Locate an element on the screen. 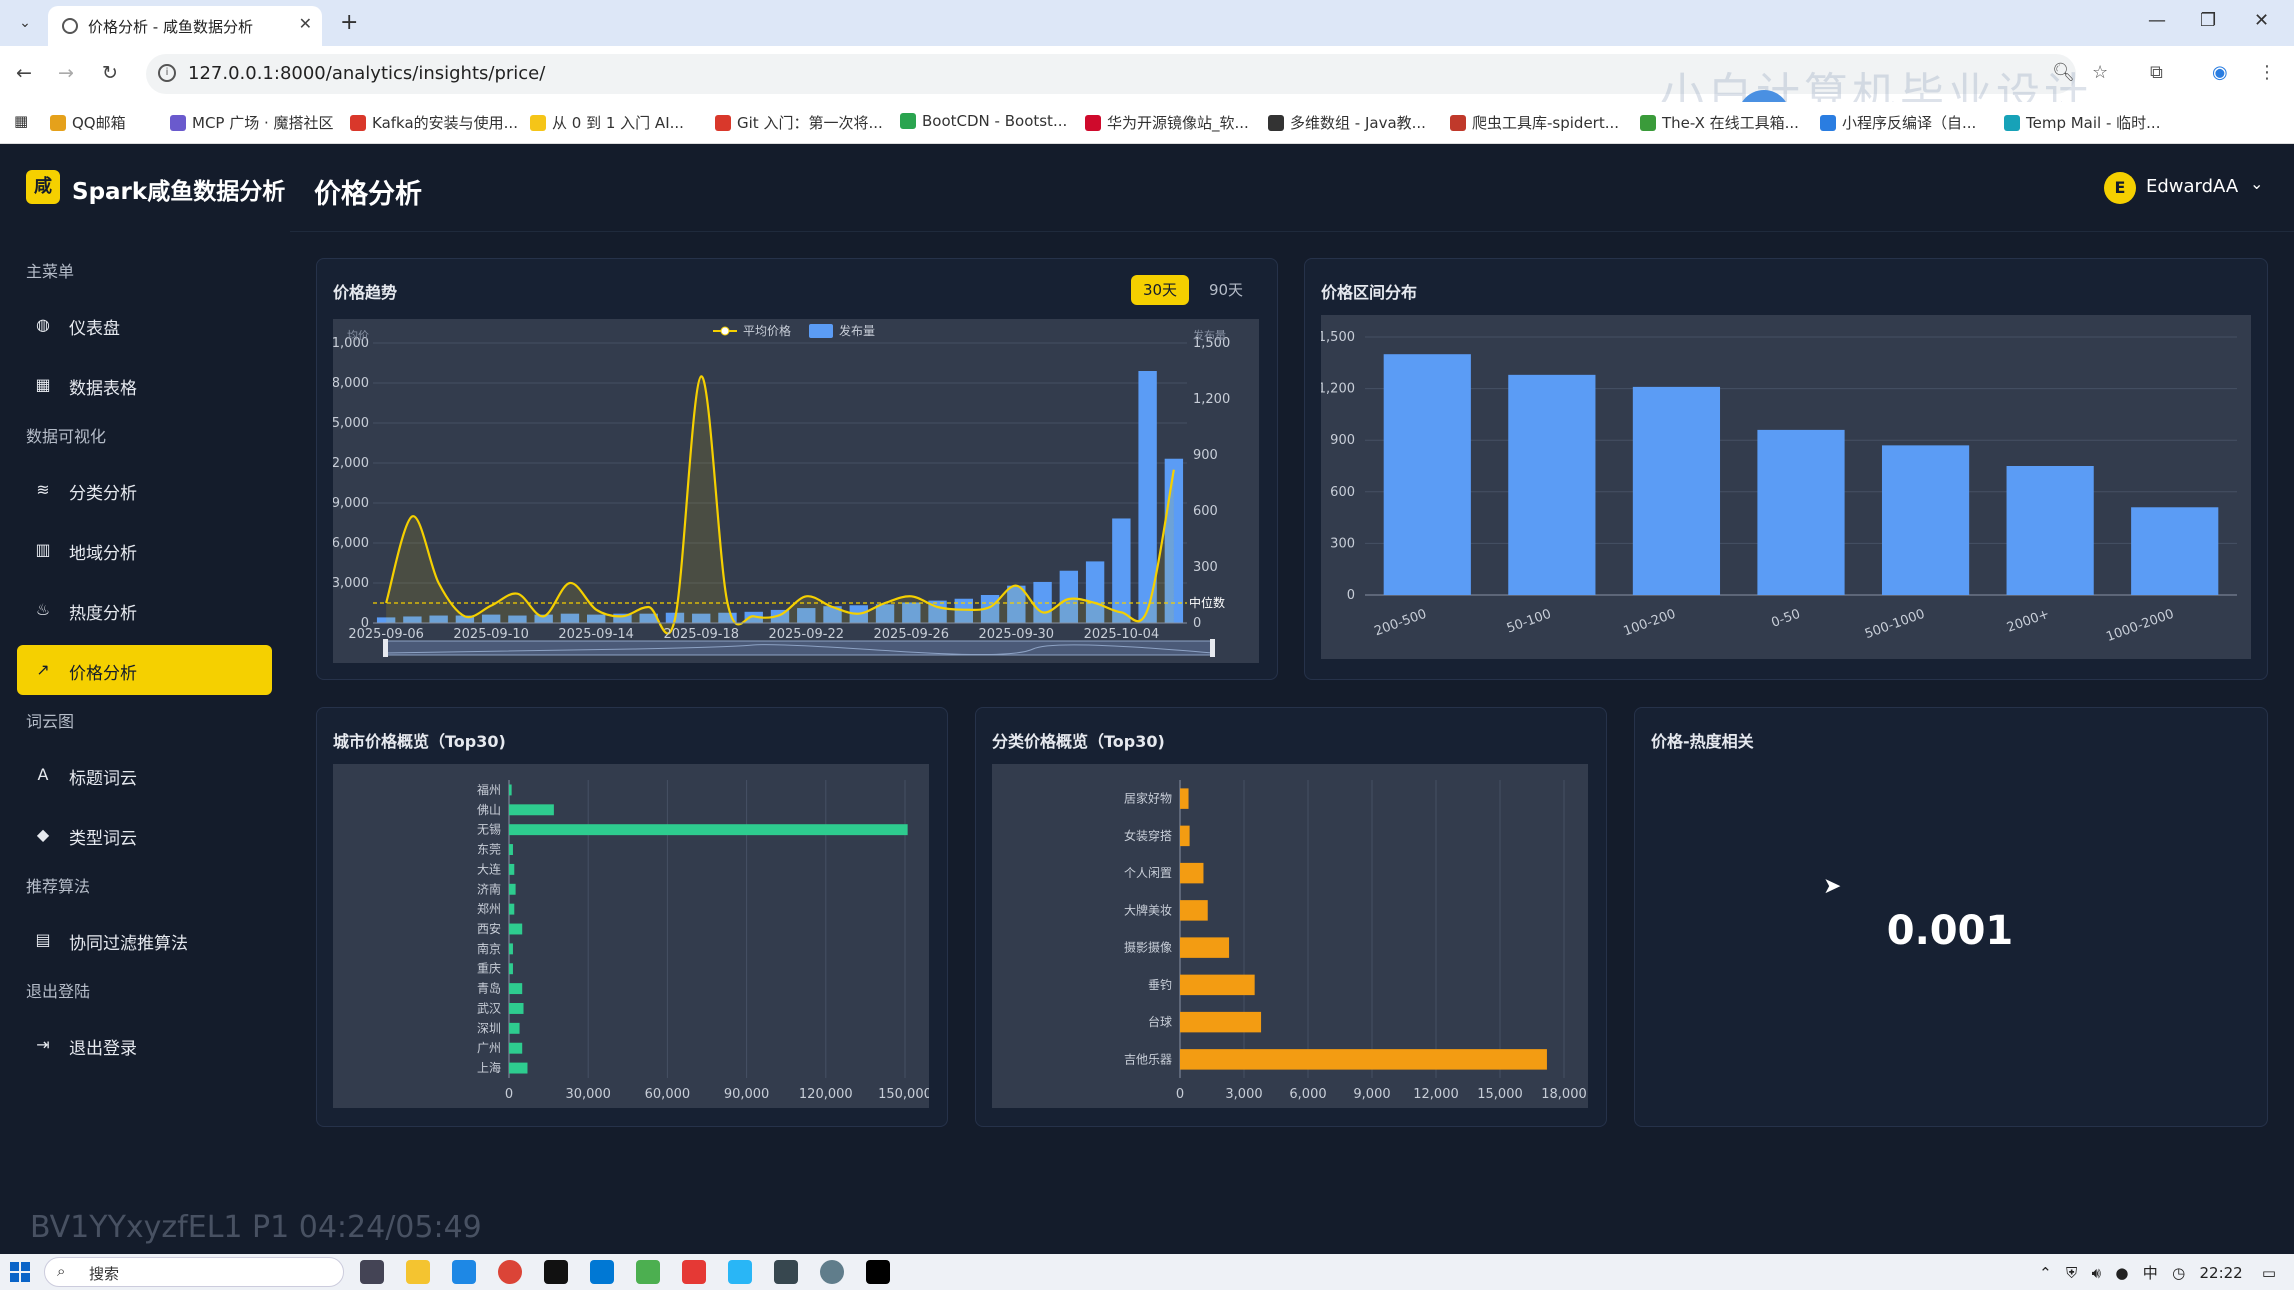  reload-icon: ↻ is located at coordinates (110, 73).